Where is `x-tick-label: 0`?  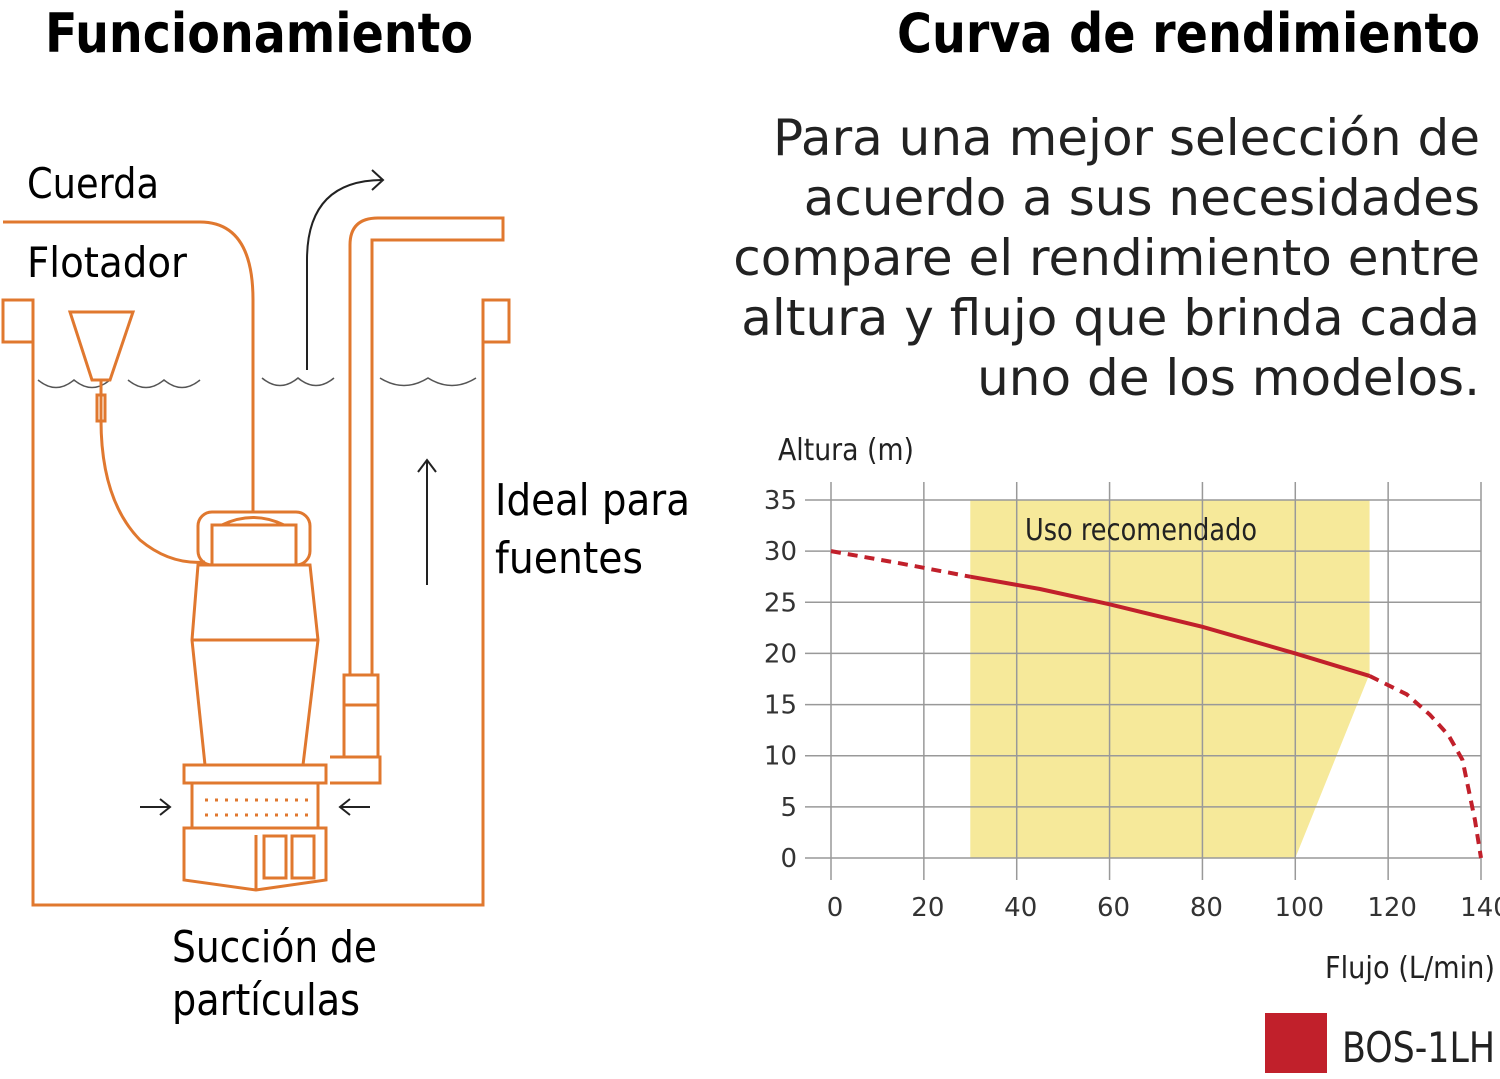
x-tick-label: 0 is located at coordinates (835, 908).